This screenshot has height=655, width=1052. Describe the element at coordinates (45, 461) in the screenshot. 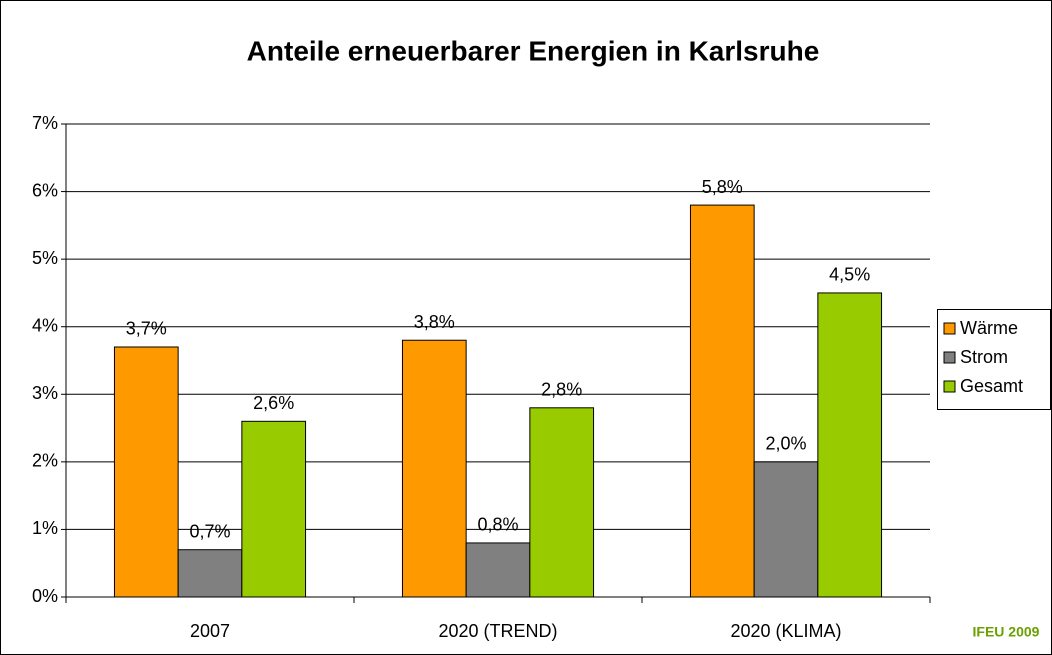

I see `y-tick-label: 2%` at that location.